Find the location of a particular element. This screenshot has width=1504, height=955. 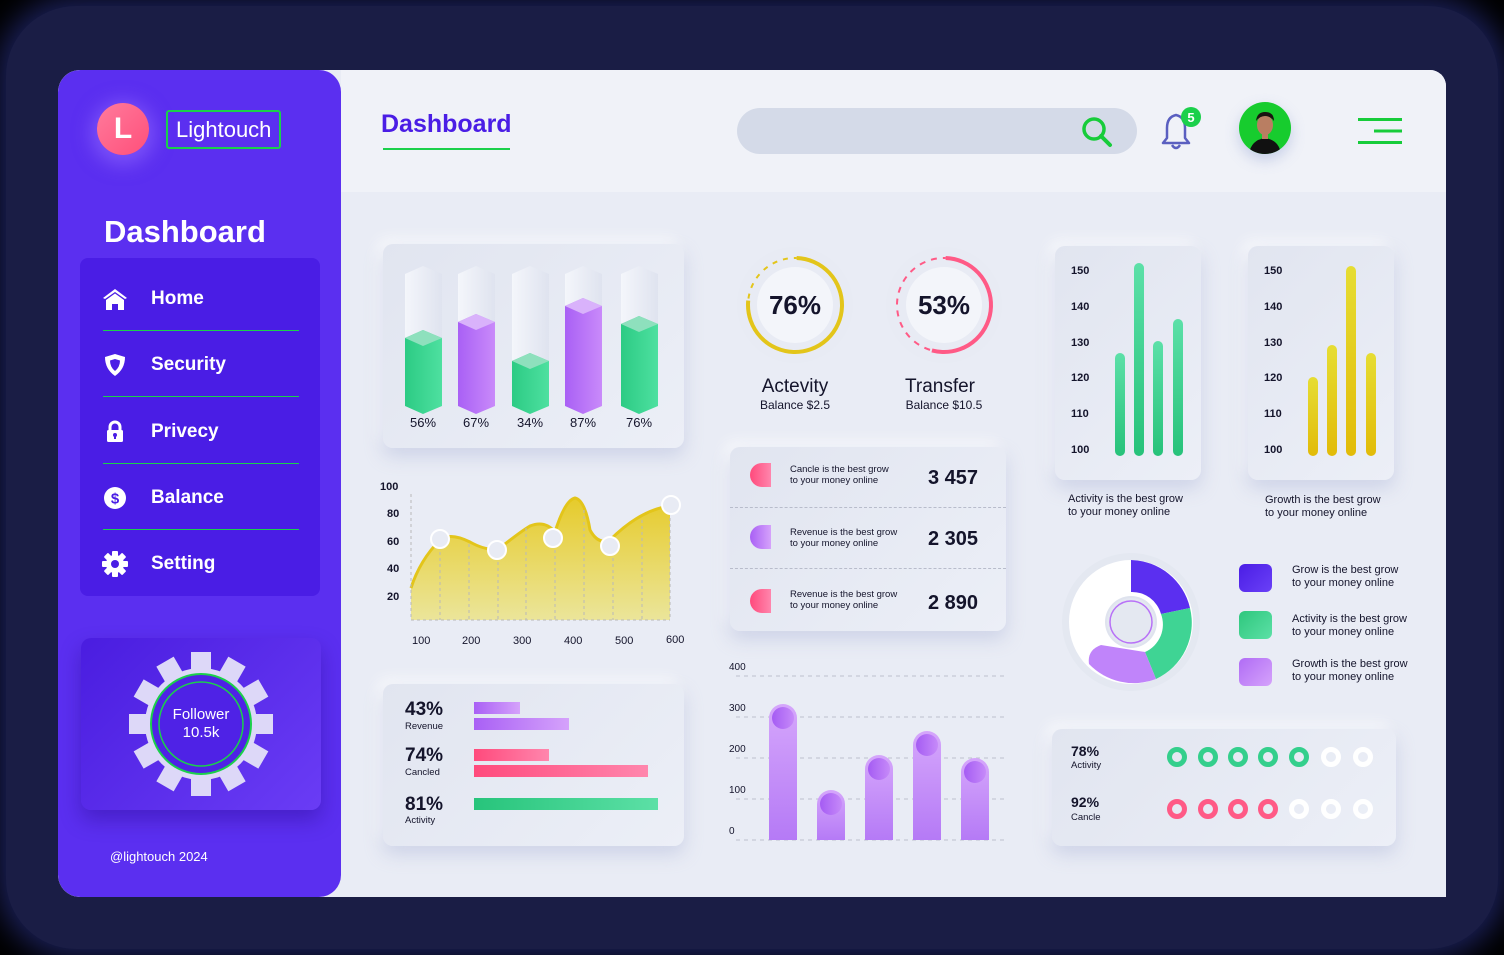

sidebar-item-privecy: Privecy is located at coordinates (200, 432).